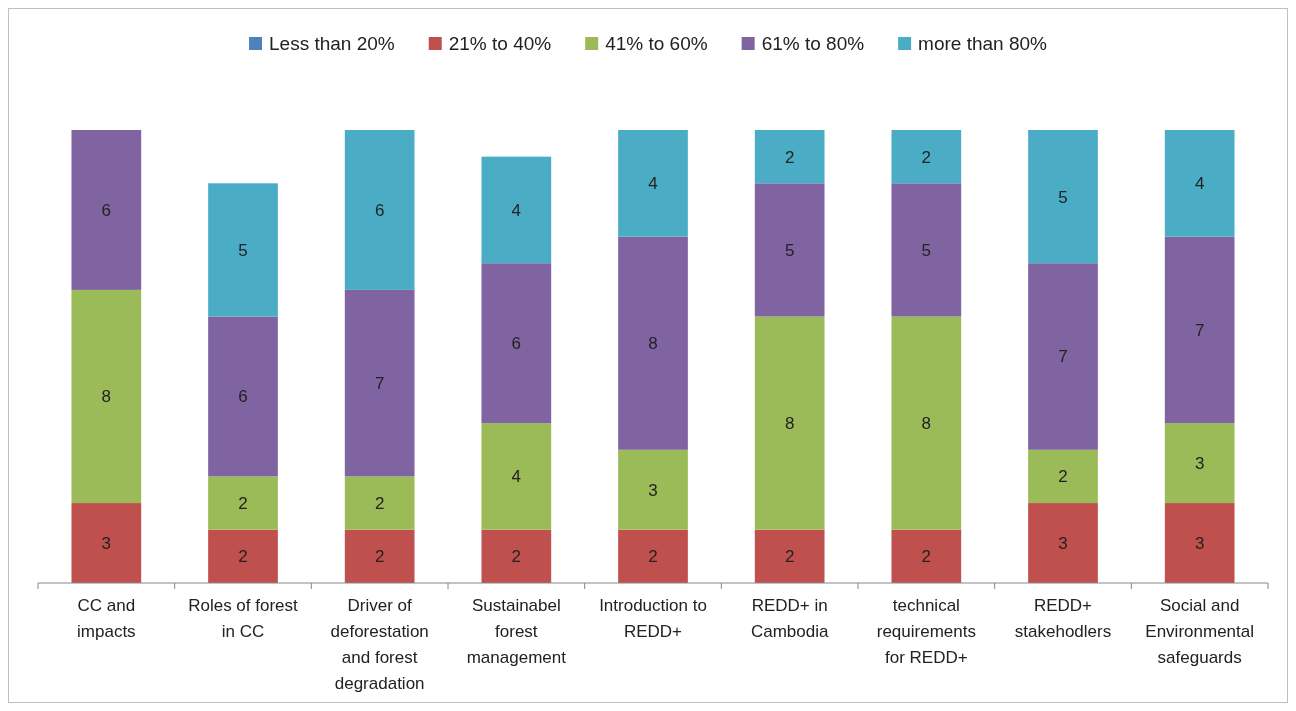  I want to click on x-tick-label: Roles of forest in CC, so click(243, 618).